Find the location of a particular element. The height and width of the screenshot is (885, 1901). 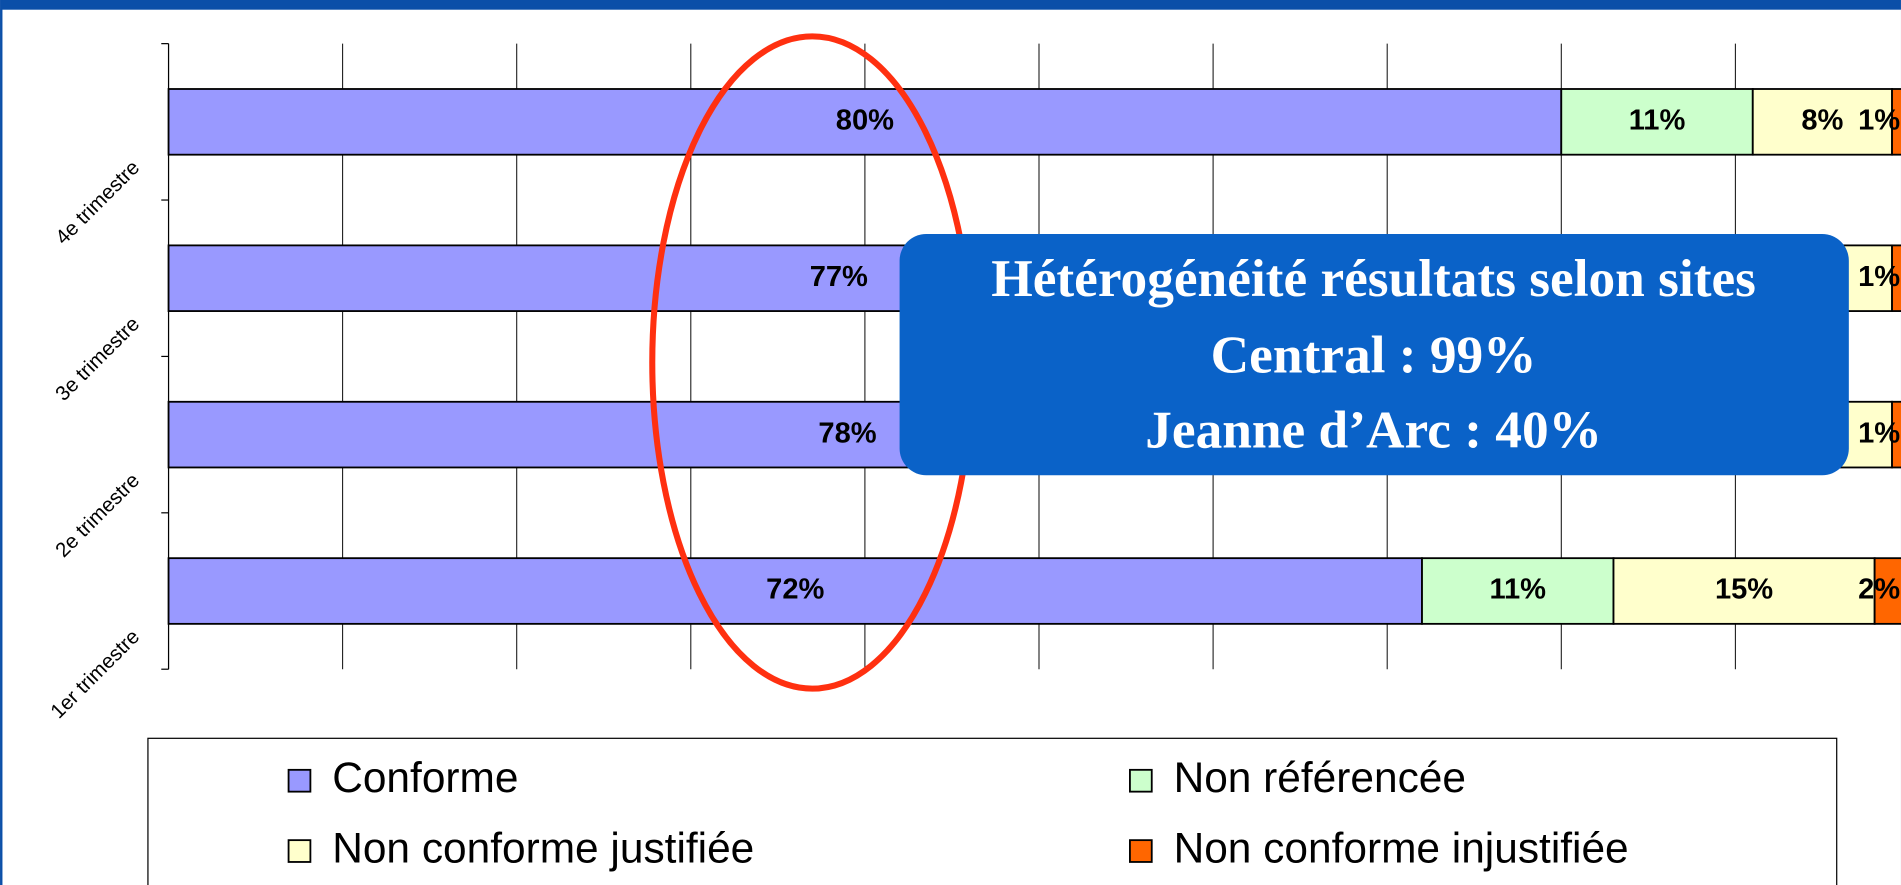

legend-box is located at coordinates (992, 811).